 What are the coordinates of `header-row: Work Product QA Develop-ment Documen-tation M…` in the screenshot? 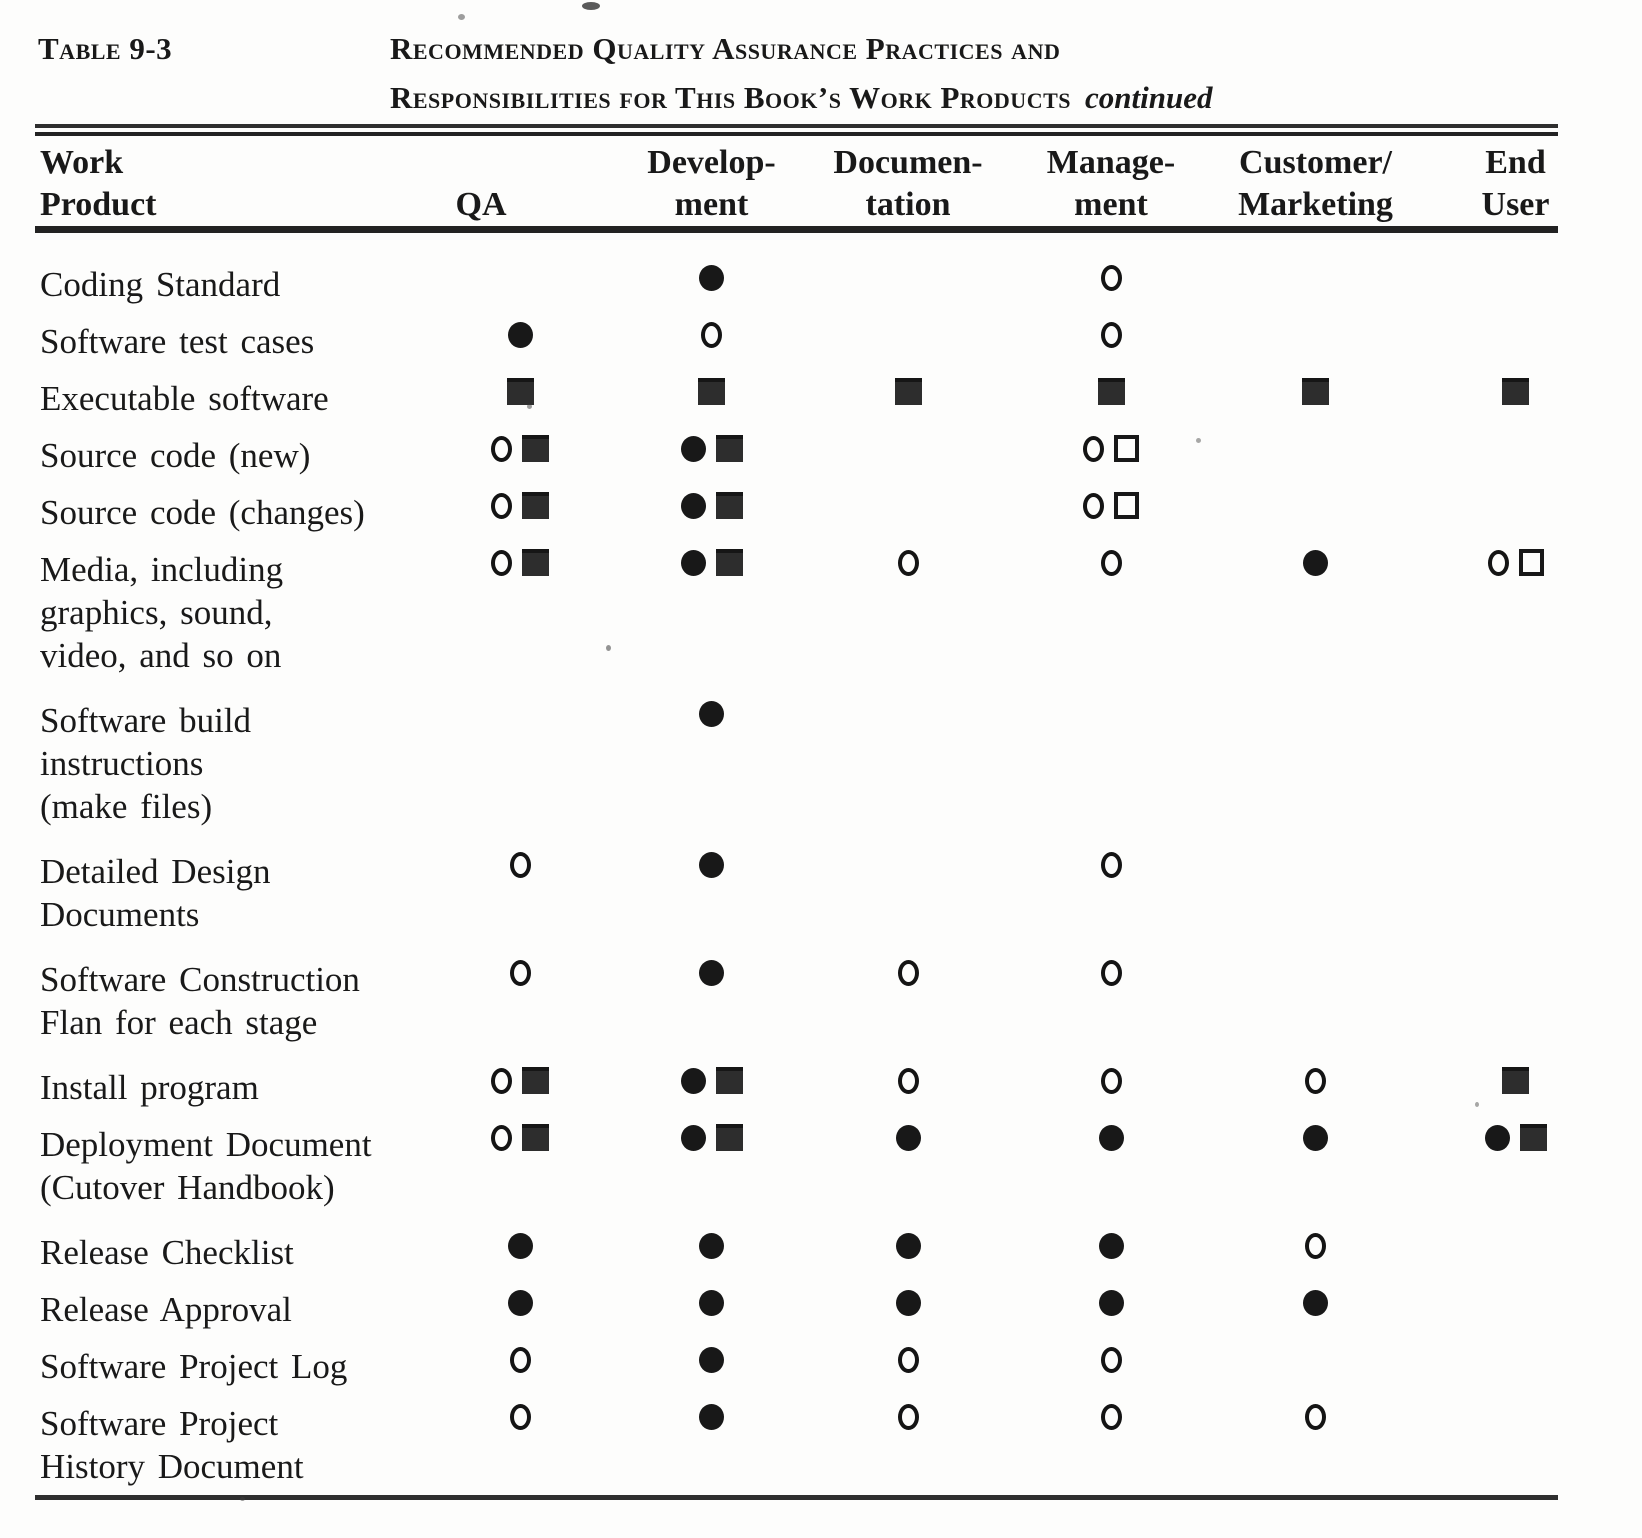 It's located at (796, 184).